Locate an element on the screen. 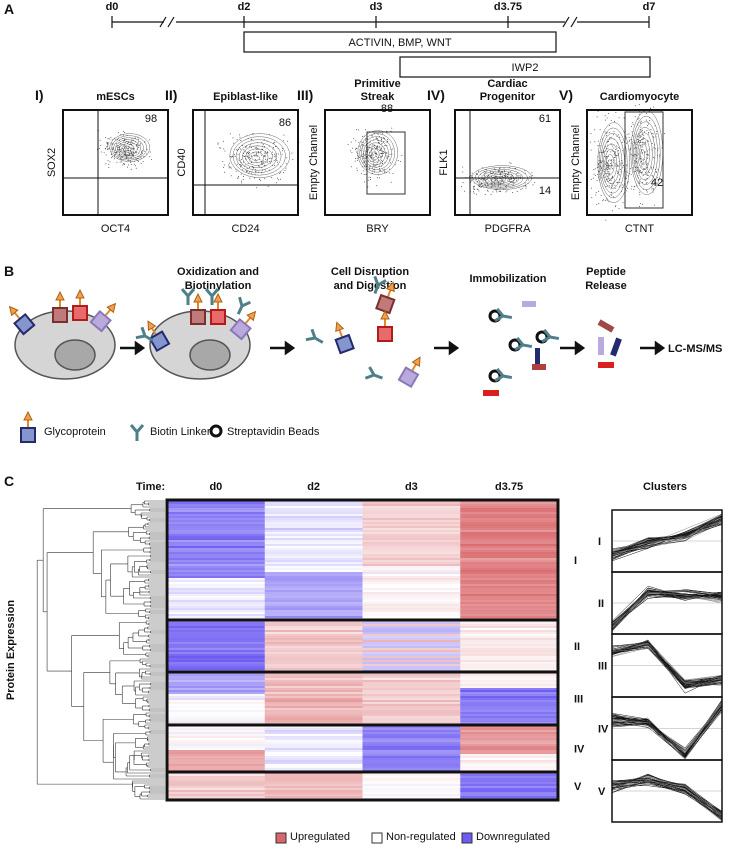 Image resolution: width=735 pixels, height=853 pixels. glycan is located at coordinates (390, 287).